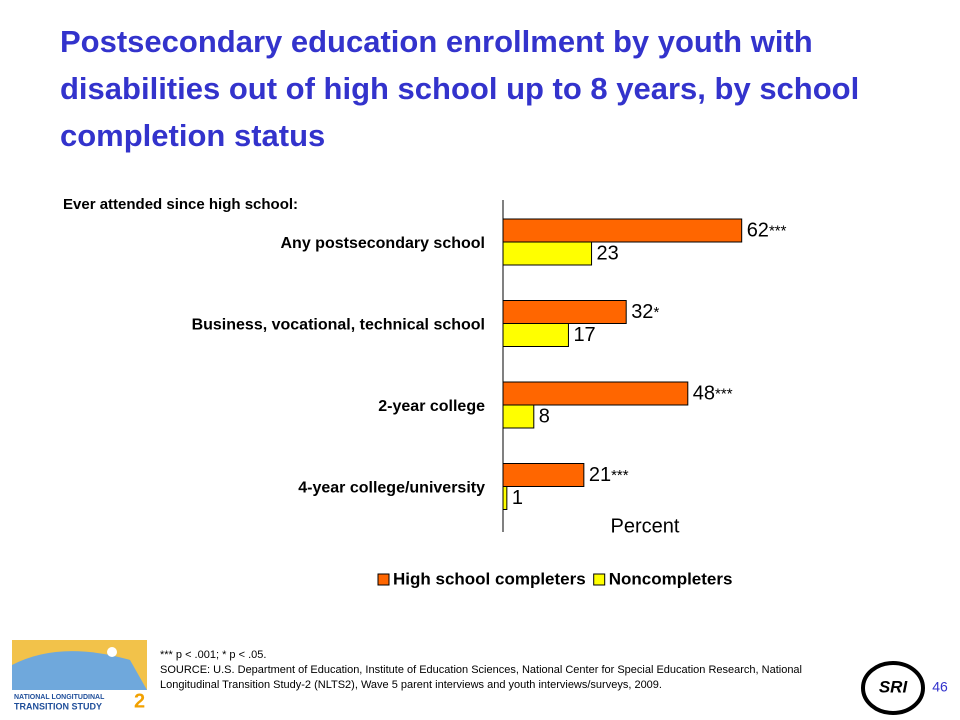 The width and height of the screenshot is (960, 720). Describe the element at coordinates (940, 687) in the screenshot. I see `page-number: 46` at that location.